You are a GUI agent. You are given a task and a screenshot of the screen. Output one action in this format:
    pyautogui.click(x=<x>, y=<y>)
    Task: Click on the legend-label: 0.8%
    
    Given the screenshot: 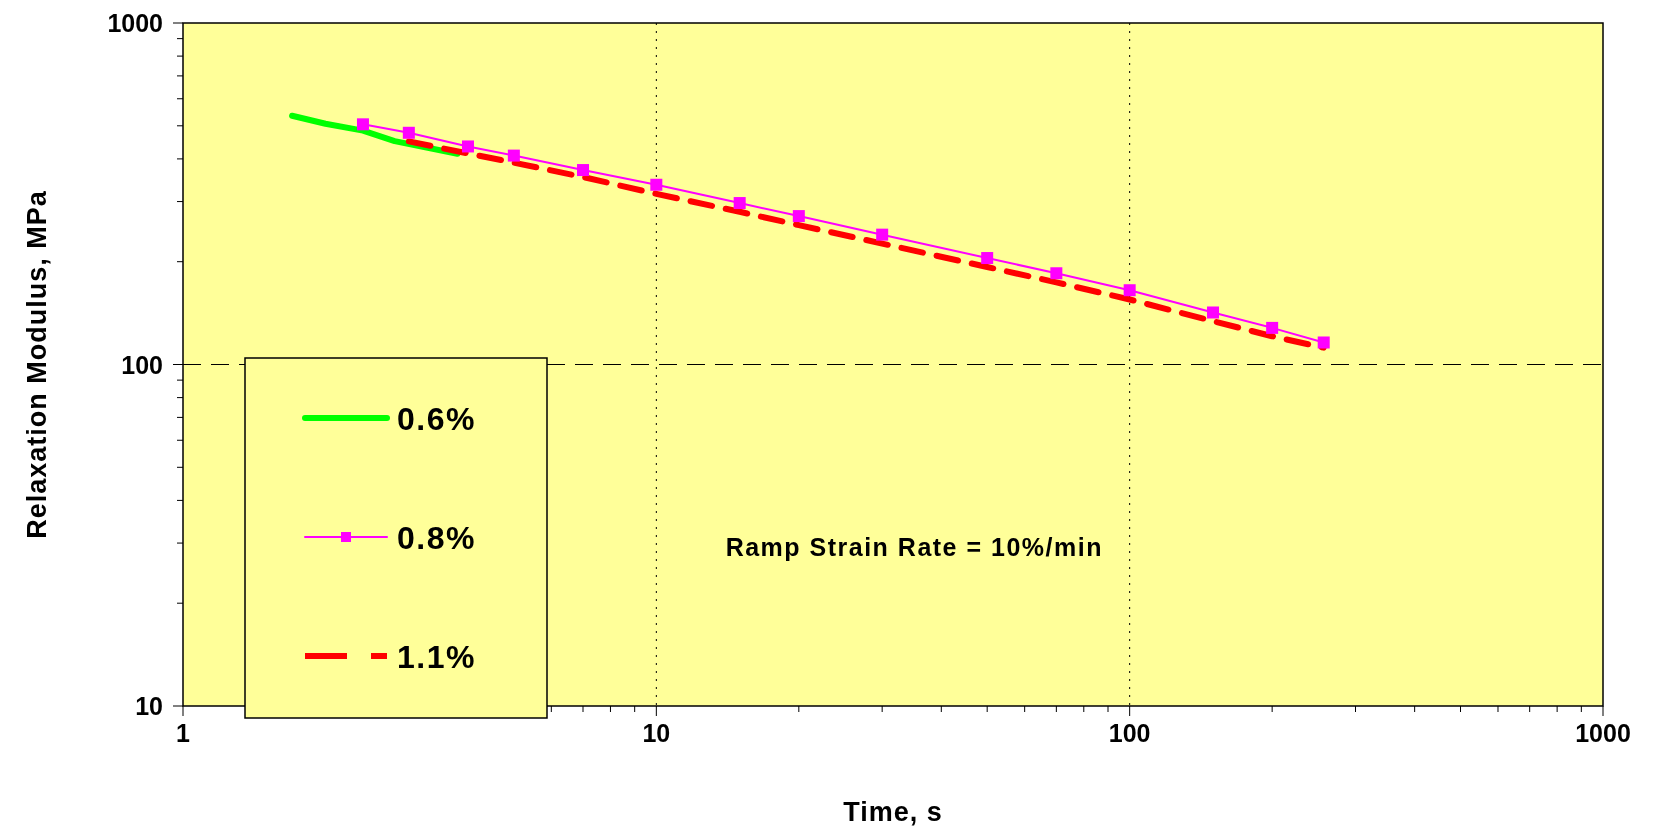 What is the action you would take?
    pyautogui.click(x=436, y=538)
    